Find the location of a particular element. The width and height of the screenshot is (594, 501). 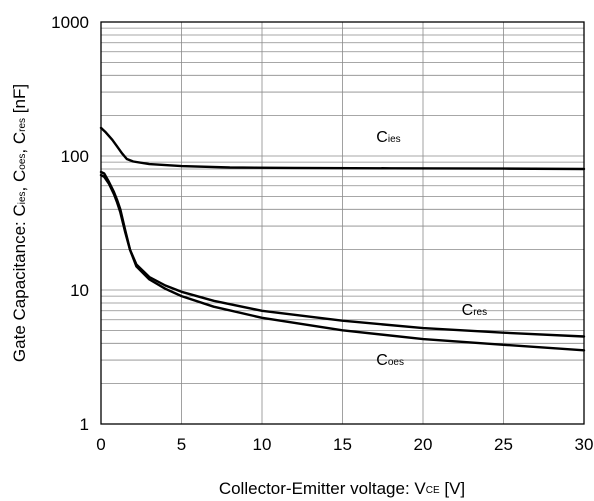

x-tick-label: 25 is located at coordinates (503, 444).